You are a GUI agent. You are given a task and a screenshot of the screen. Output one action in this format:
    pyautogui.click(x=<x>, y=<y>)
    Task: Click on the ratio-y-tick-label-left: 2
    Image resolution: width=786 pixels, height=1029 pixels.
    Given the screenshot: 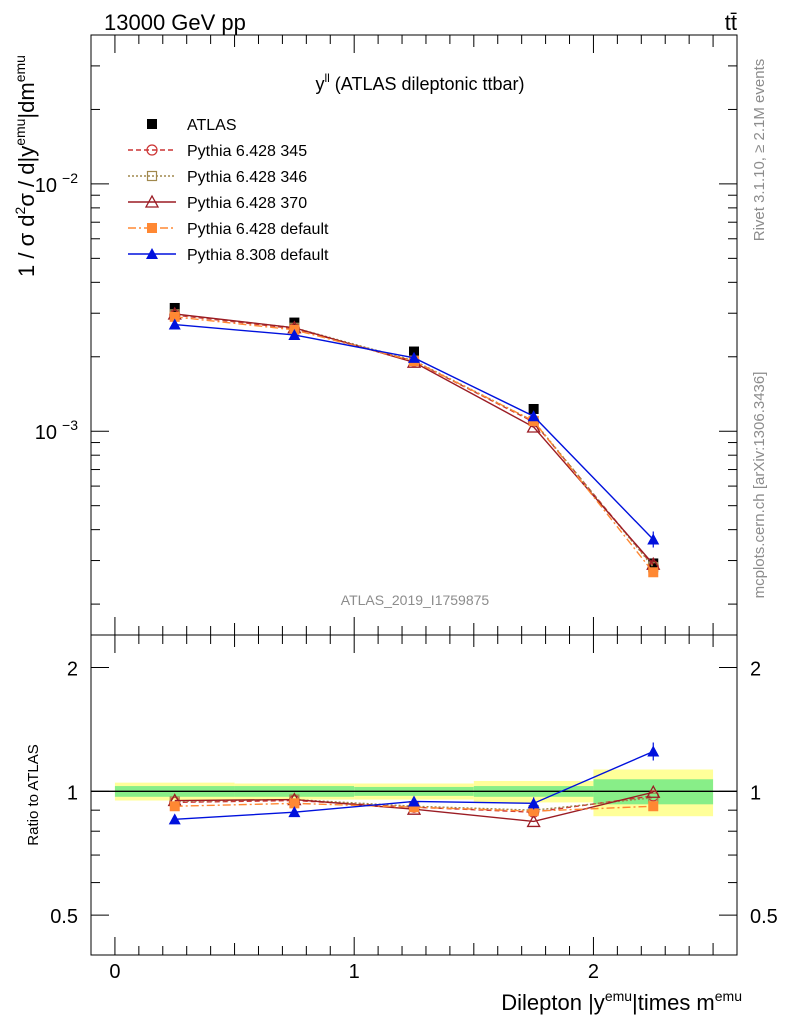 What is the action you would take?
    pyautogui.click(x=72, y=670)
    